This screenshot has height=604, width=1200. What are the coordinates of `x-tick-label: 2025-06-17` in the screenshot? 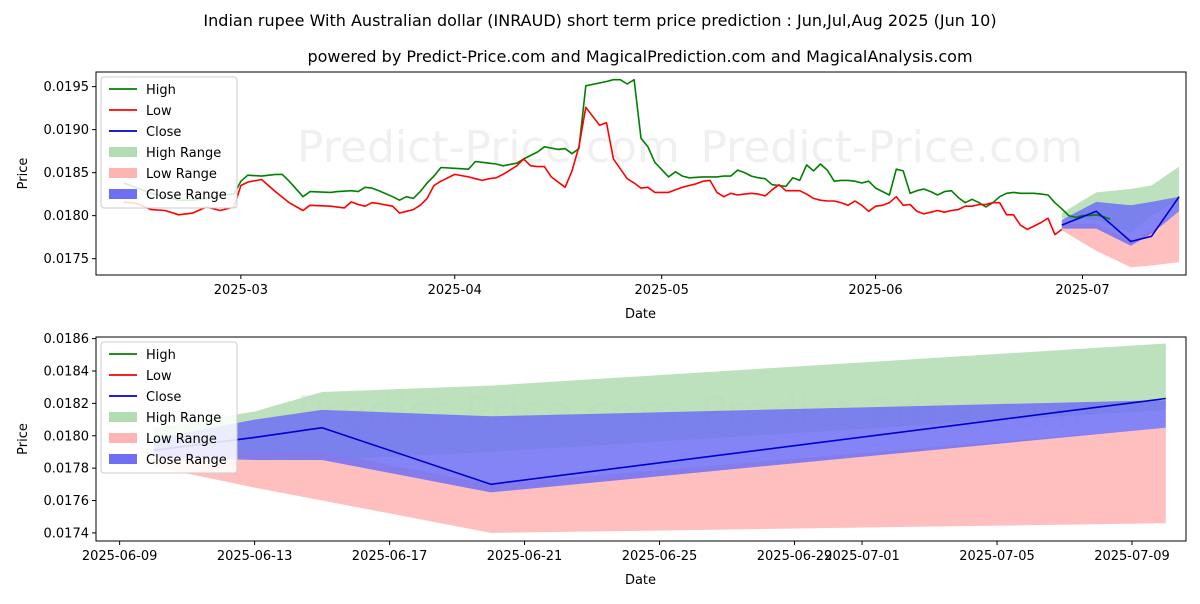 It's located at (390, 556).